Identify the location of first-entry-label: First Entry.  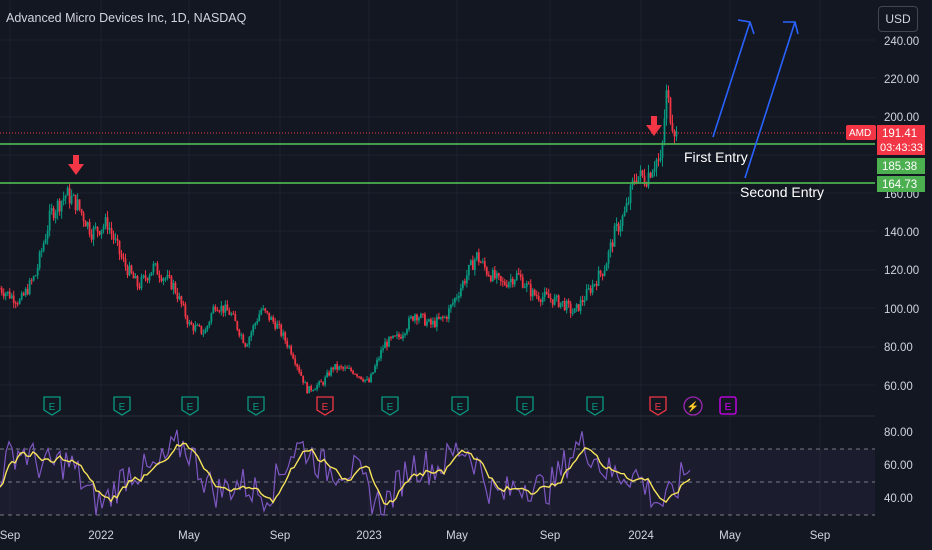
(716, 157).